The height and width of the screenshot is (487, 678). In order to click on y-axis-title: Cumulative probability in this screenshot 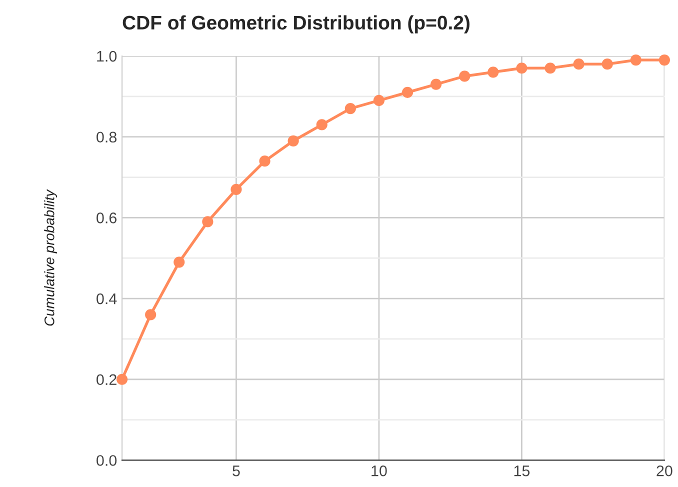, I will do `click(51, 257)`.